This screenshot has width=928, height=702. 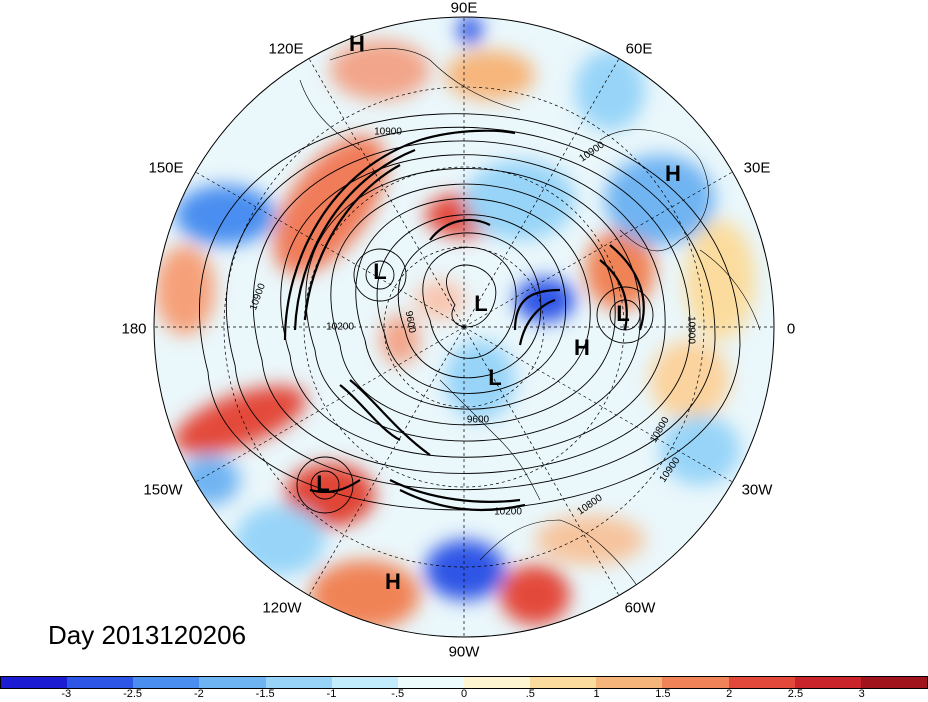 What do you see at coordinates (795, 694) in the screenshot?
I see `colorbar-tick-label: 2.5` at bounding box center [795, 694].